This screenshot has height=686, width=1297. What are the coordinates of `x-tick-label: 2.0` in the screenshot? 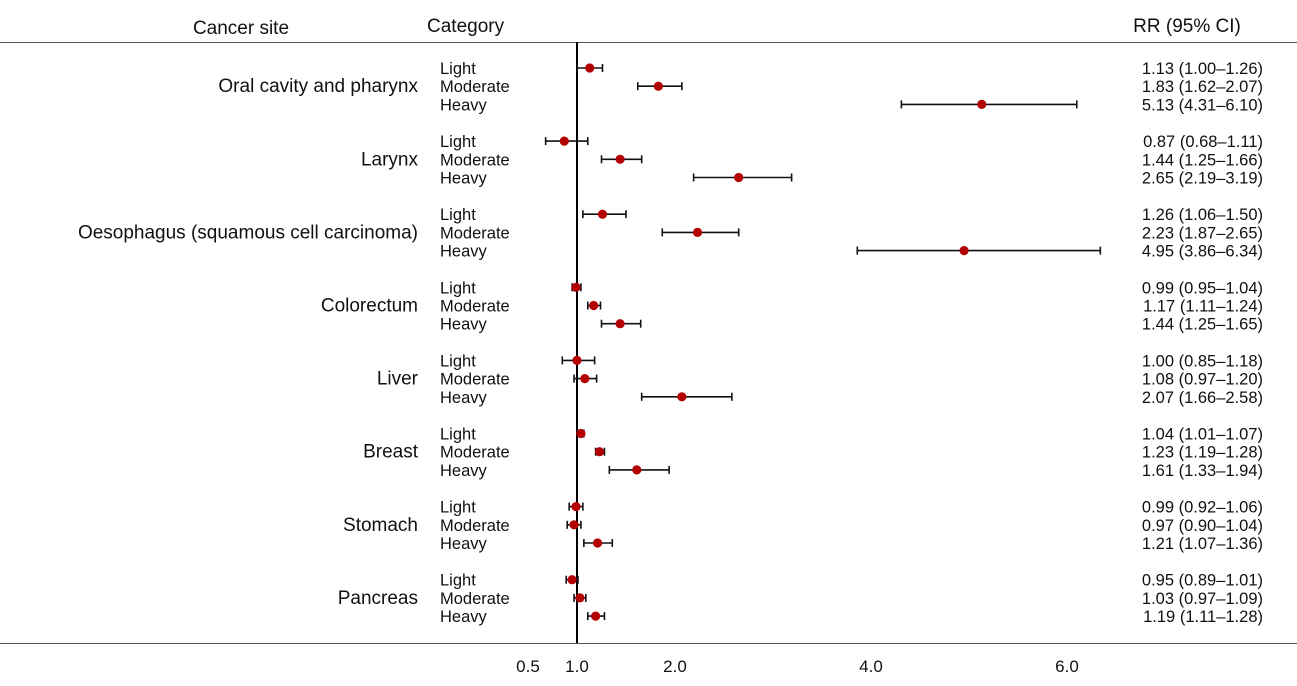 It's located at (675, 666).